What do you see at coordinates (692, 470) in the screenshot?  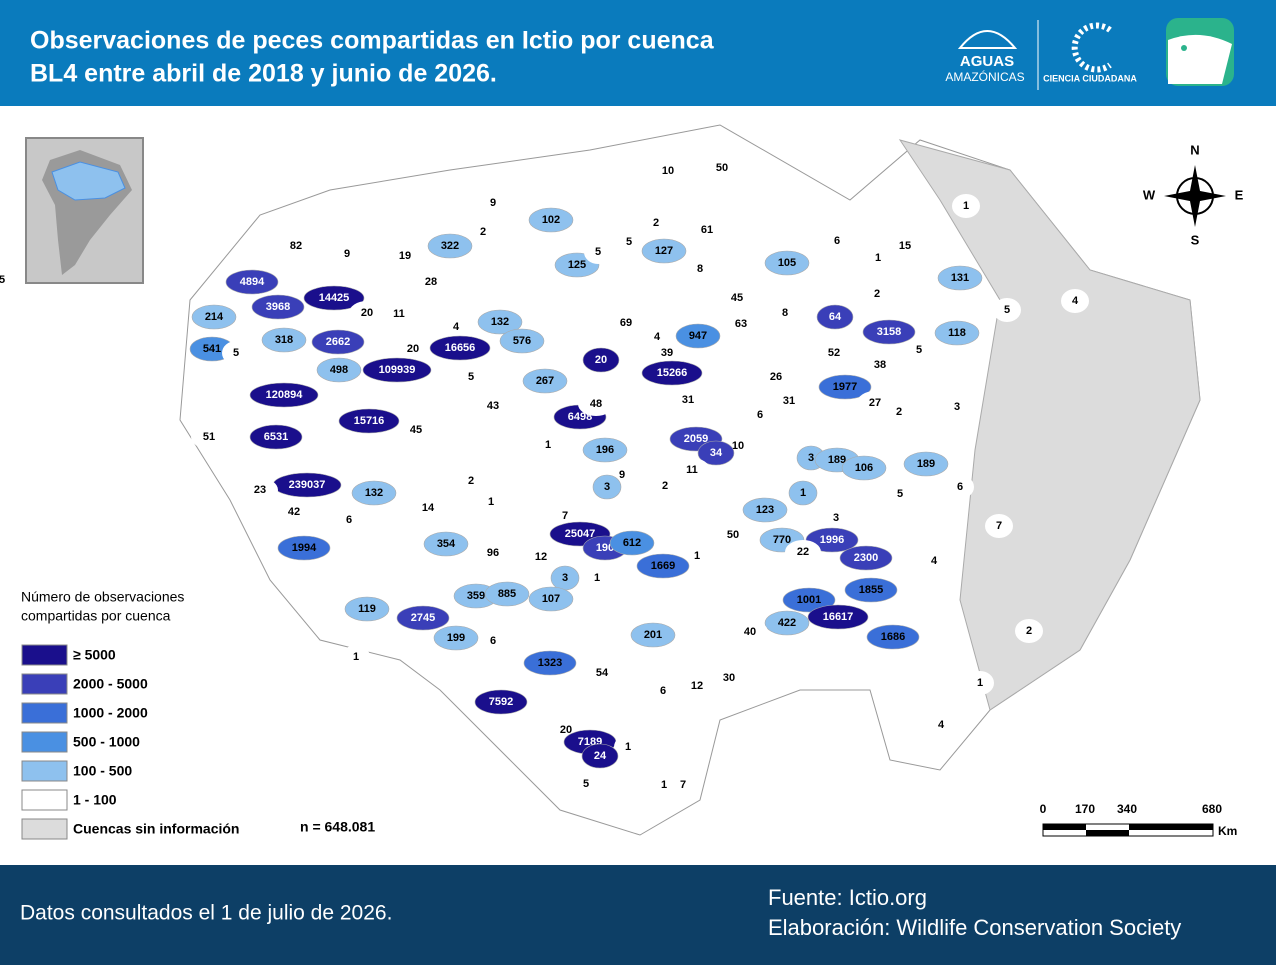 I see `basin-label: 11` at bounding box center [692, 470].